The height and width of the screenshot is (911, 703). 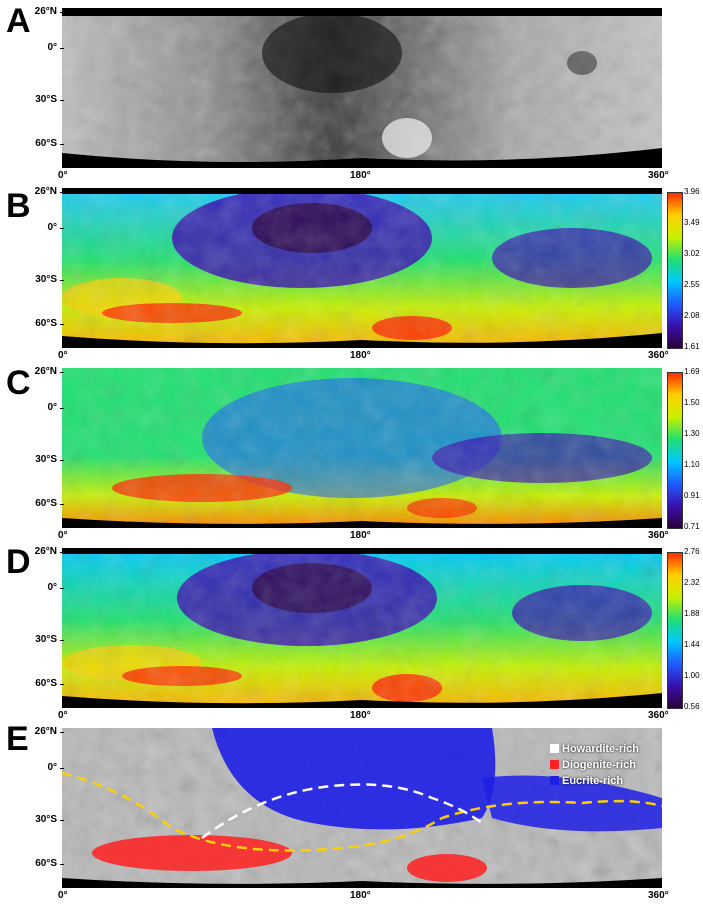 What do you see at coordinates (362, 628) in the screenshot?
I see `map-panel-d` at bounding box center [362, 628].